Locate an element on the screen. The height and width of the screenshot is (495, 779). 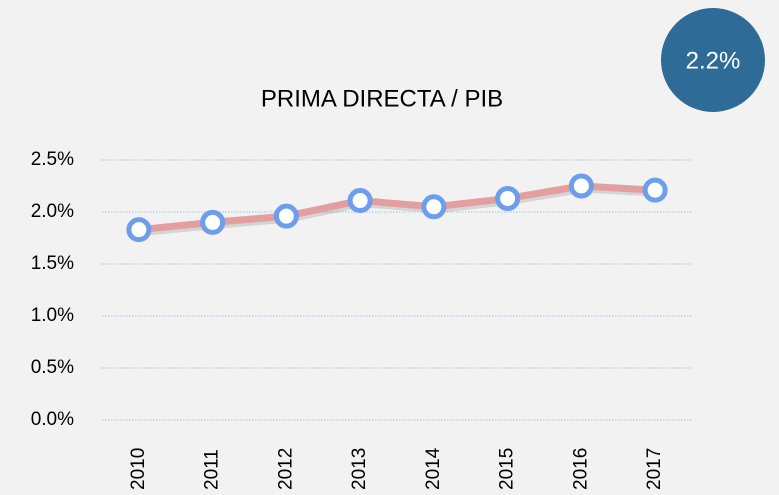
y-tick-label: 2.5% is located at coordinates (52, 159).